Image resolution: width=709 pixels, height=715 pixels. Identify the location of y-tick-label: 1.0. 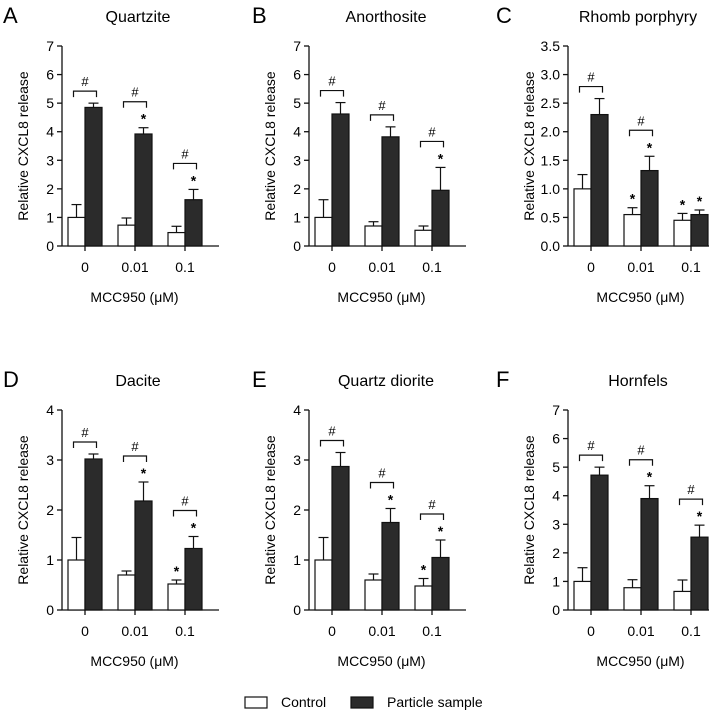
(551, 189).